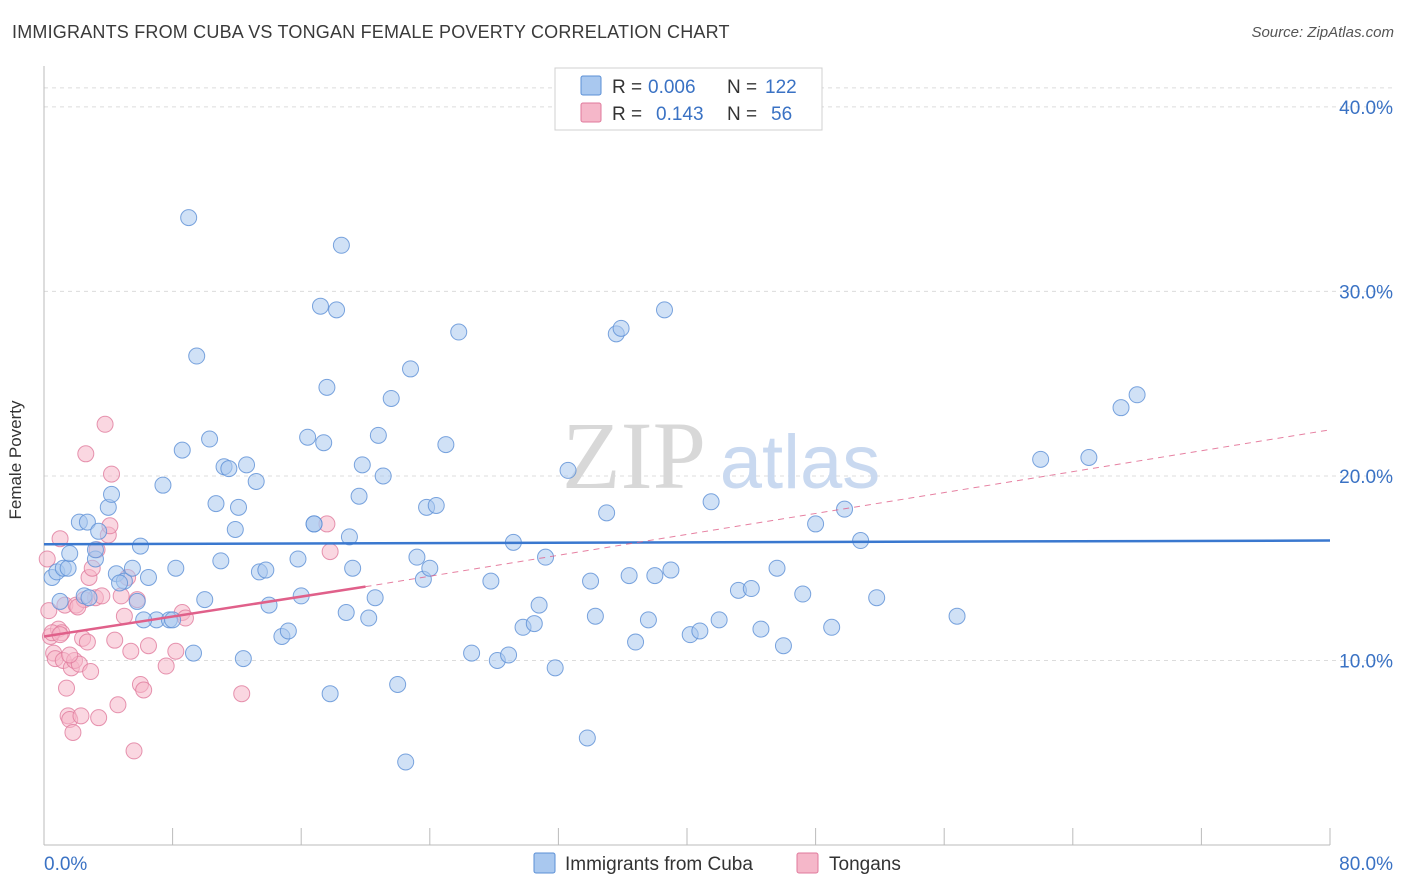 The width and height of the screenshot is (1406, 892). I want to click on legend-top-r-value-0: 0.006, so click(672, 87).